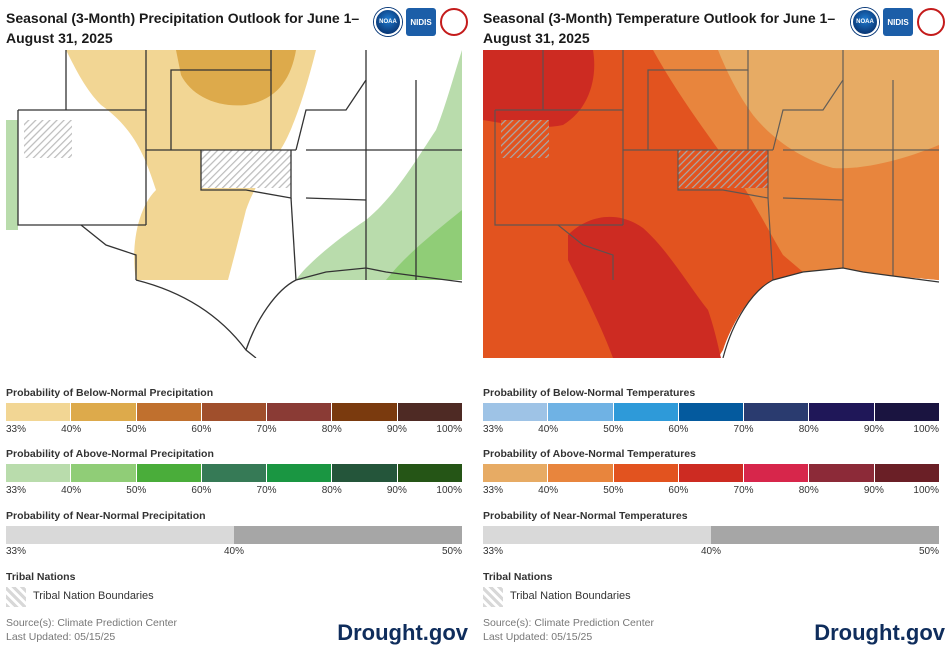 This screenshot has width=950, height=663. What do you see at coordinates (589, 393) in the screenshot?
I see `below-normal-legend-title: Probability of Below-Normal Temperatures` at bounding box center [589, 393].